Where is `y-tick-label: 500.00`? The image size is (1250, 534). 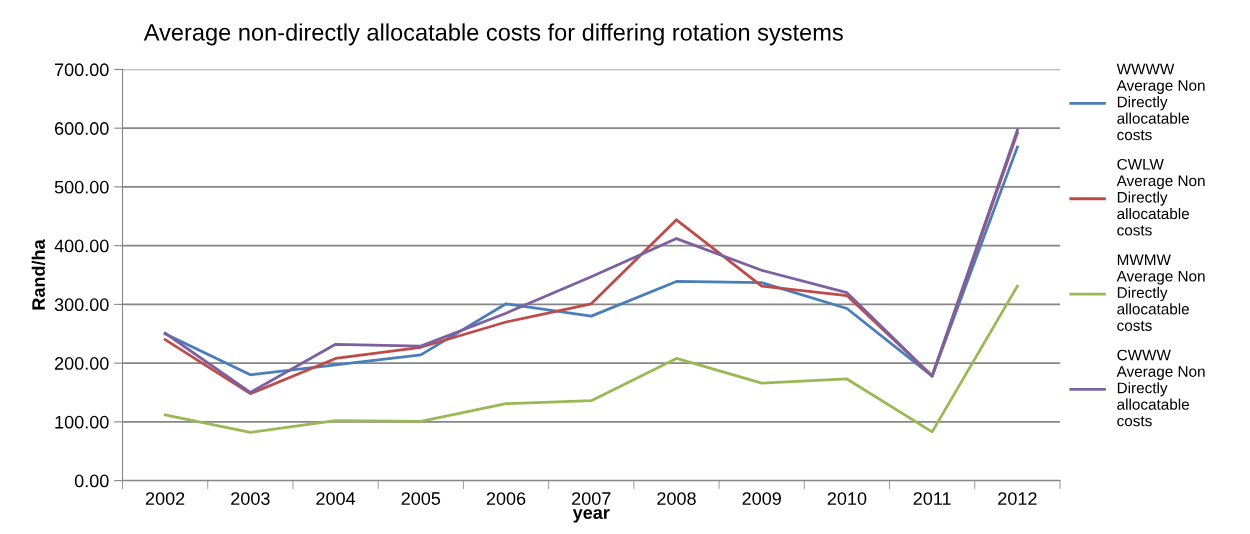
y-tick-label: 500.00 is located at coordinates (81, 187).